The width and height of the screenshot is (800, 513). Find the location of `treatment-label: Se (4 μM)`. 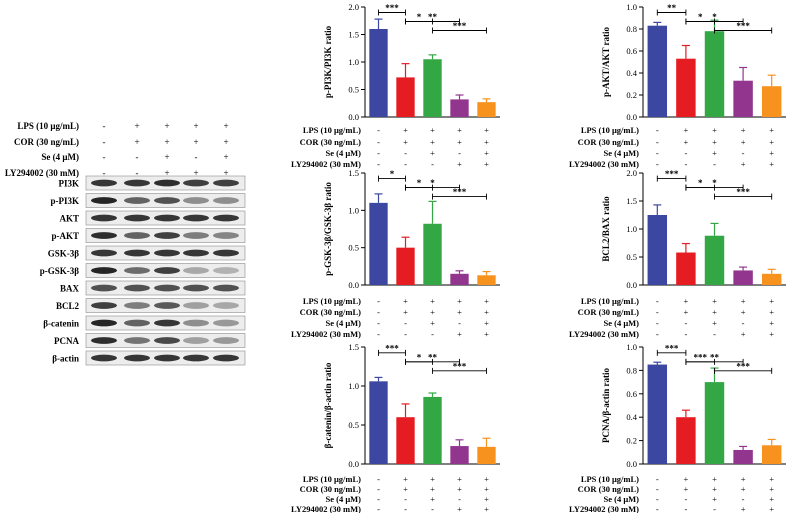

treatment-label: Se (4 μM) is located at coordinates (621, 323).